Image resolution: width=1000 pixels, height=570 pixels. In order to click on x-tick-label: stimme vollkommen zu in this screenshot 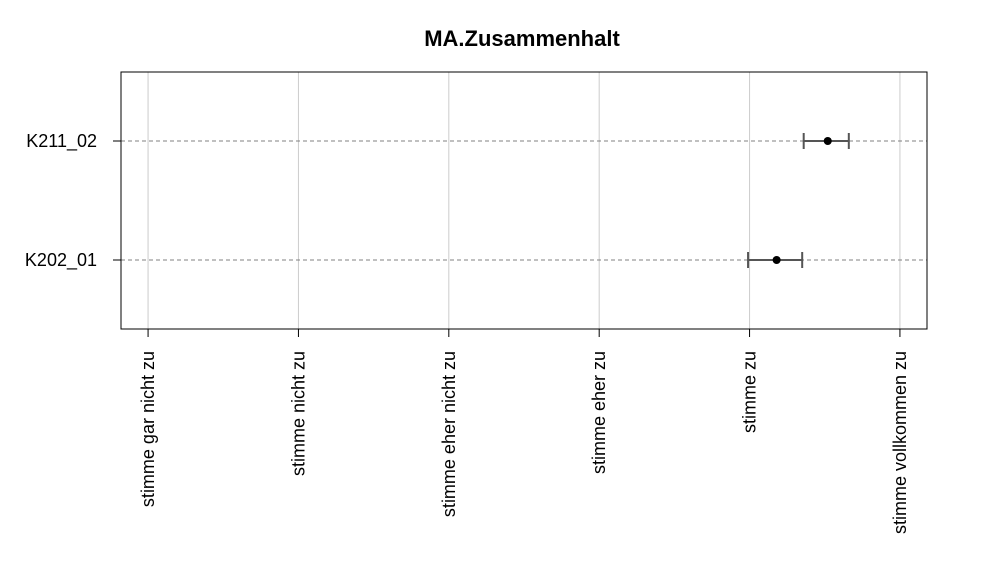, I will do `click(900, 442)`.